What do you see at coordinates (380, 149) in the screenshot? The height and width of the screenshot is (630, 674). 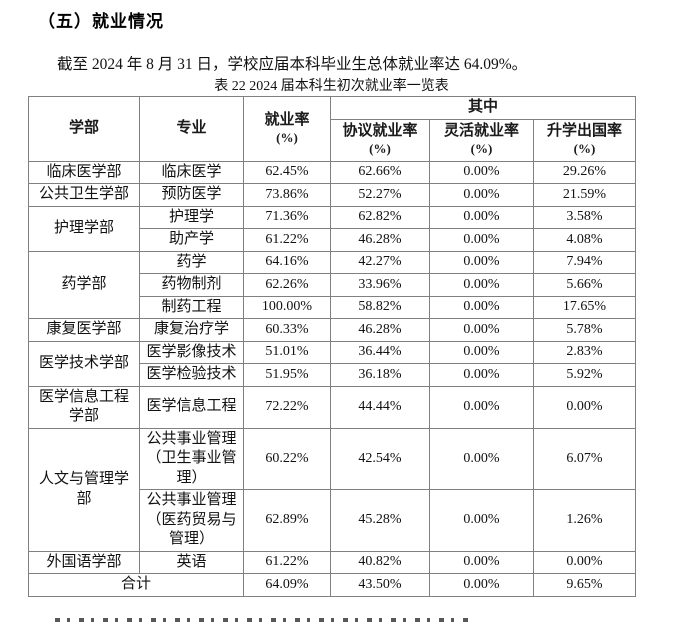 I see `header-agreement-rate-unit: (%)` at bounding box center [380, 149].